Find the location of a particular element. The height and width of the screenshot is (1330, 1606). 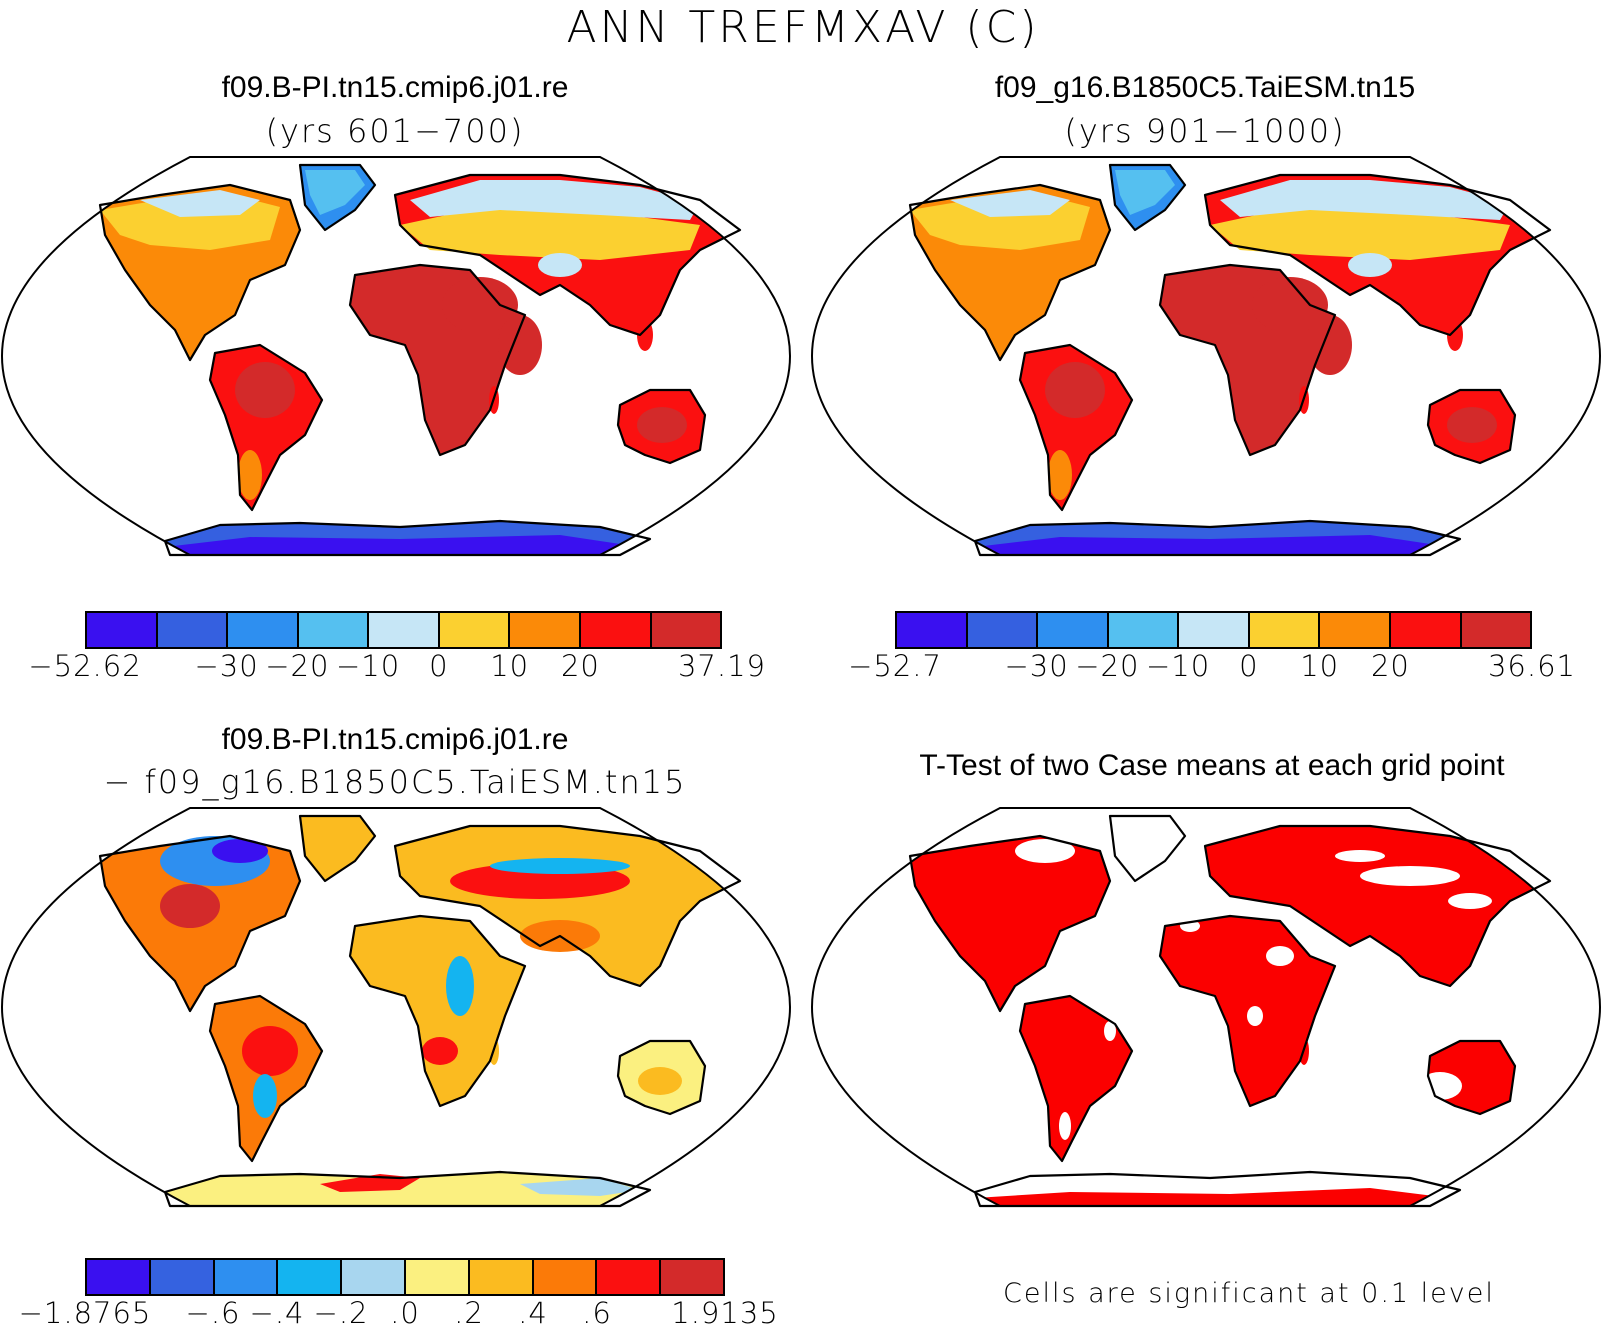

africa-diff is located at coordinates (437, 1011).